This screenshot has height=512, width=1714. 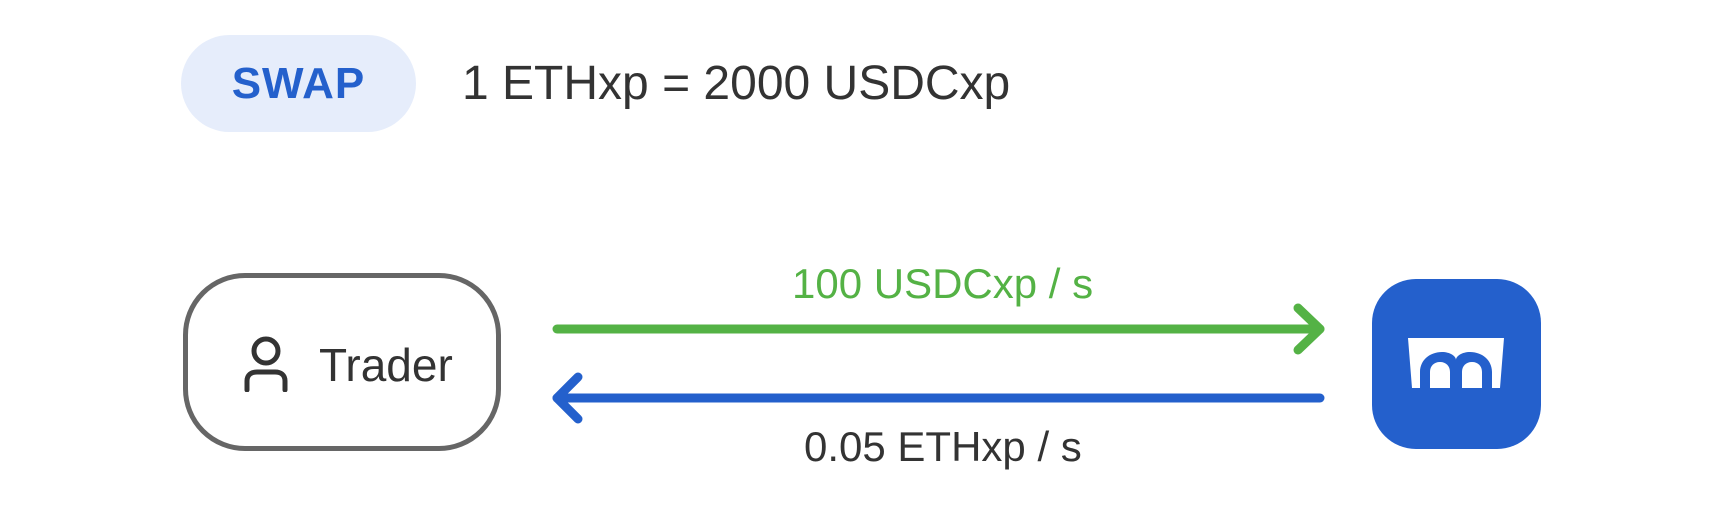 I want to click on swap-badge: SWAP, so click(x=298, y=83).